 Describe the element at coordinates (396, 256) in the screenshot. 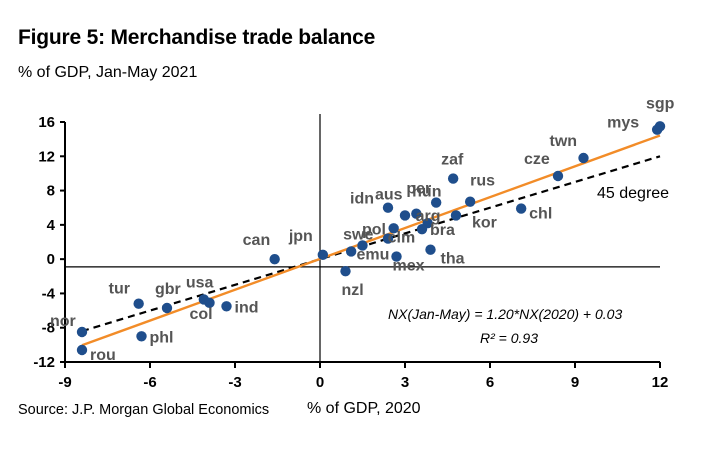

I see `point-mex` at that location.